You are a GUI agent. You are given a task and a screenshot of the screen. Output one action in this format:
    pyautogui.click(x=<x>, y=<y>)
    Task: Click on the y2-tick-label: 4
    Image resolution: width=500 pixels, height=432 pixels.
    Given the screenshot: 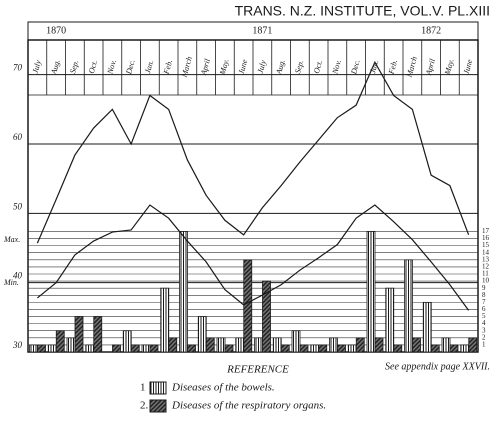 What is the action you would take?
    pyautogui.click(x=484, y=323)
    